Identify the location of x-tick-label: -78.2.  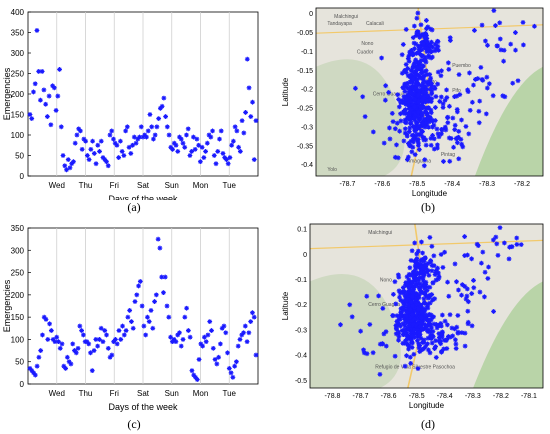
(501, 396).